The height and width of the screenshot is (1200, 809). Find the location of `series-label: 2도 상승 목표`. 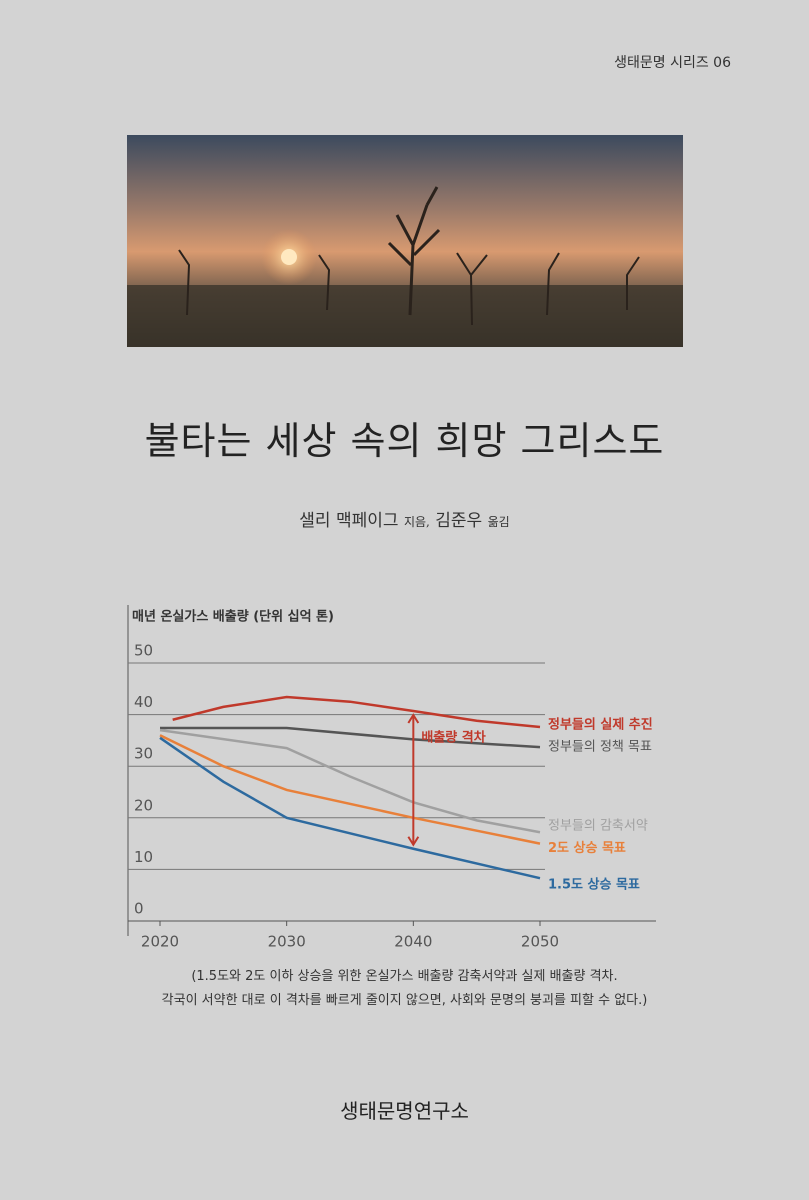

series-label: 2도 상승 목표 is located at coordinates (587, 848).